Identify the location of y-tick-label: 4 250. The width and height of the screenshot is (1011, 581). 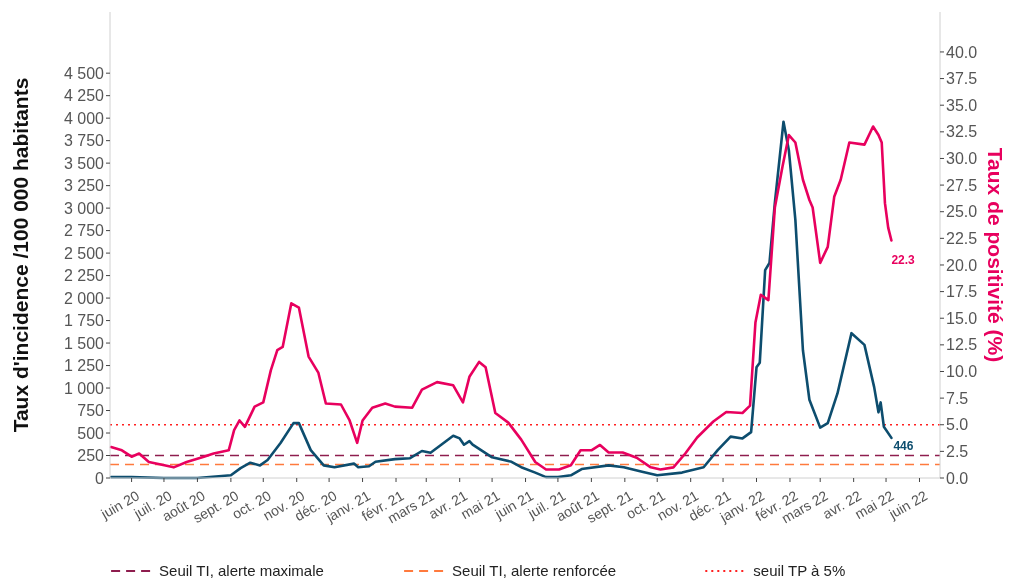
(84, 96).